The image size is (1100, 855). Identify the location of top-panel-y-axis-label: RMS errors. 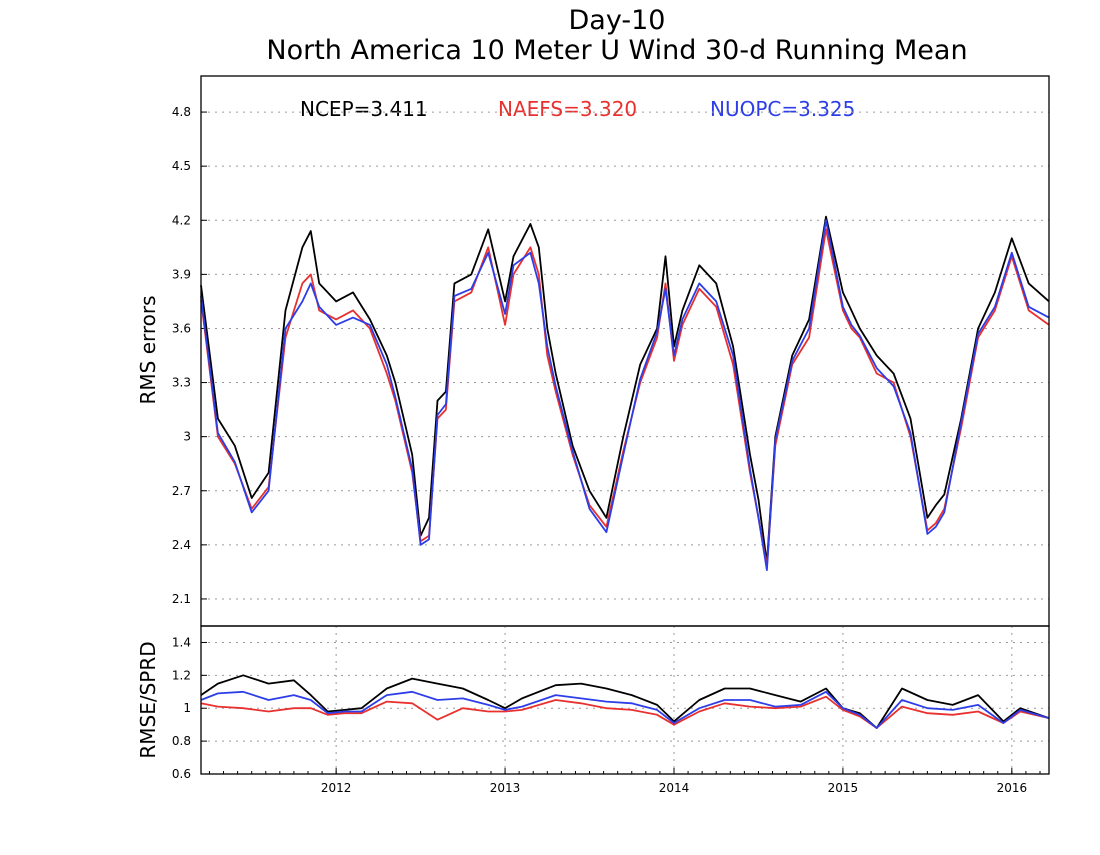
(148, 349).